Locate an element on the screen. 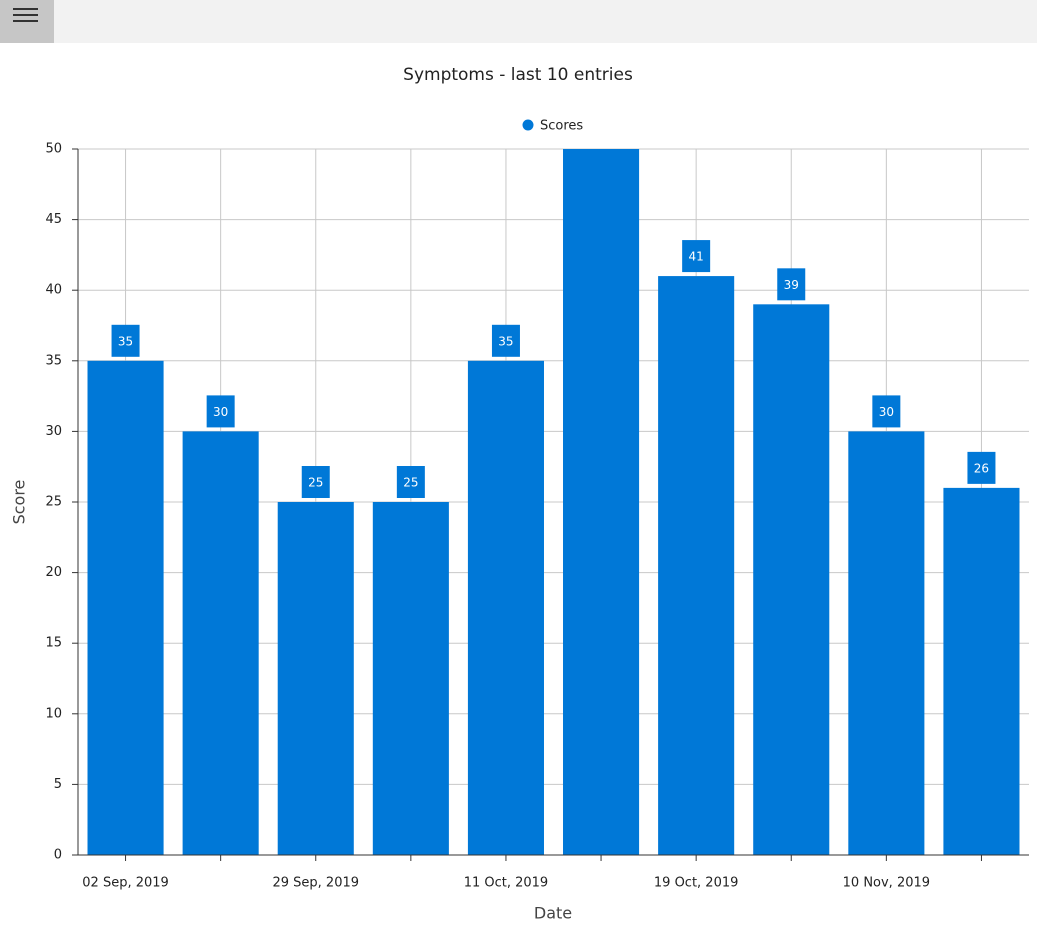  y-tick-label: 15 is located at coordinates (53, 643).